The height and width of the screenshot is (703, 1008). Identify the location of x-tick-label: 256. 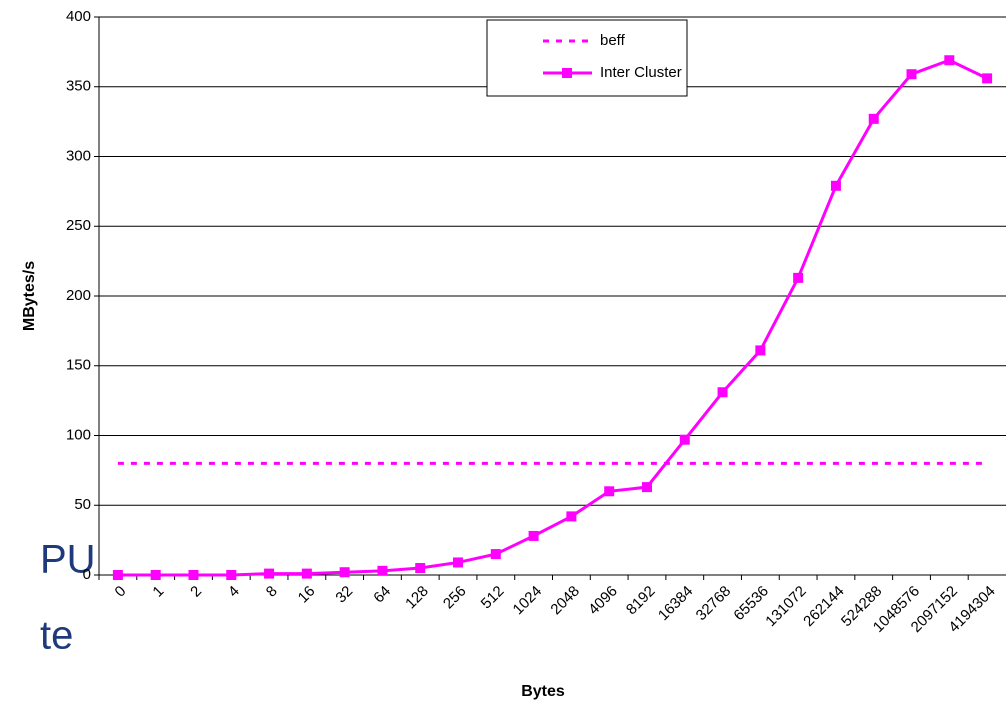
(455, 598).